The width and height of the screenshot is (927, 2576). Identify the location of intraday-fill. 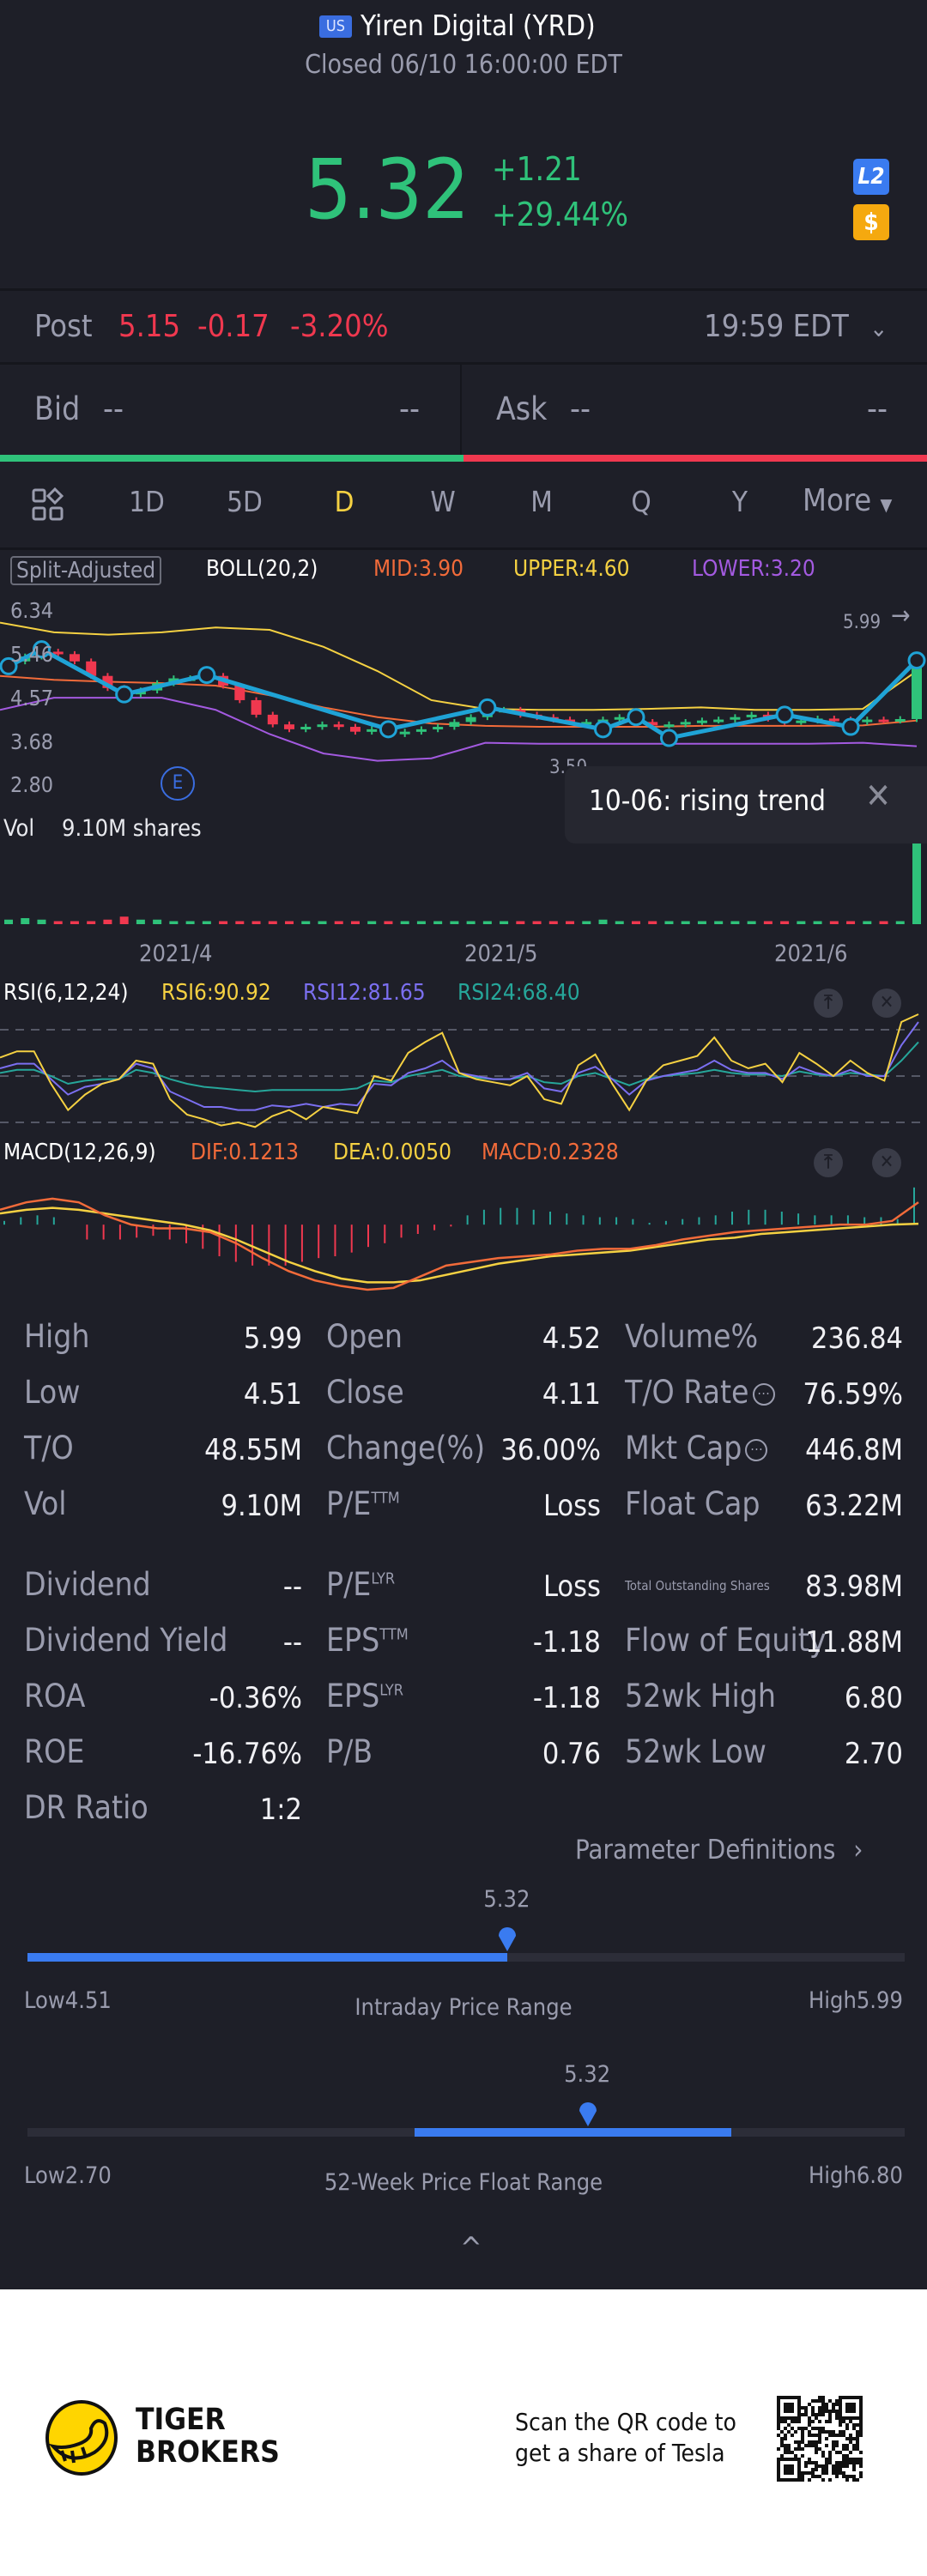
(267, 1958).